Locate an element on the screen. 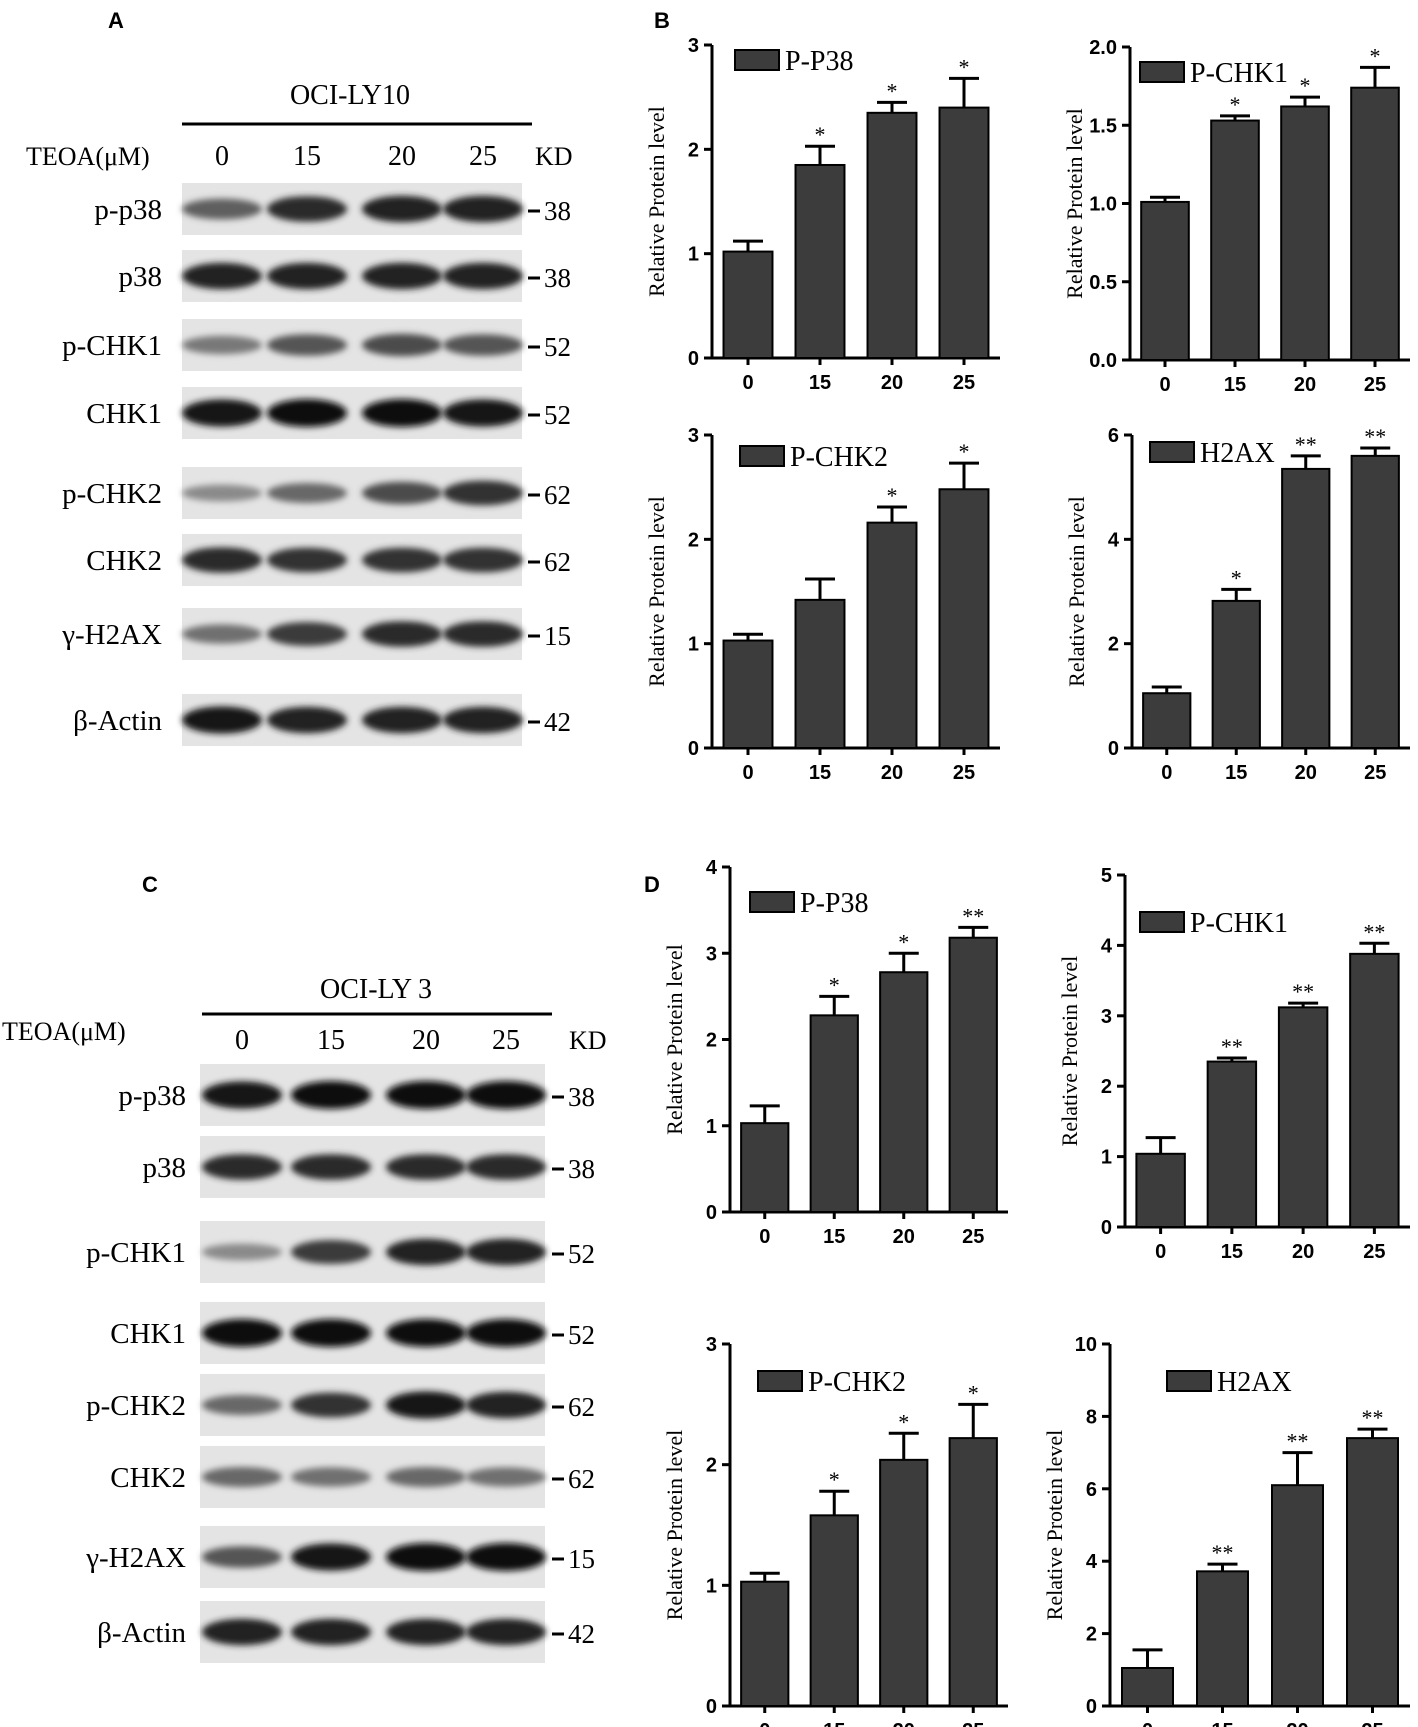 The image size is (1418, 1727). y-tick-label: 1 is located at coordinates (711, 1586).